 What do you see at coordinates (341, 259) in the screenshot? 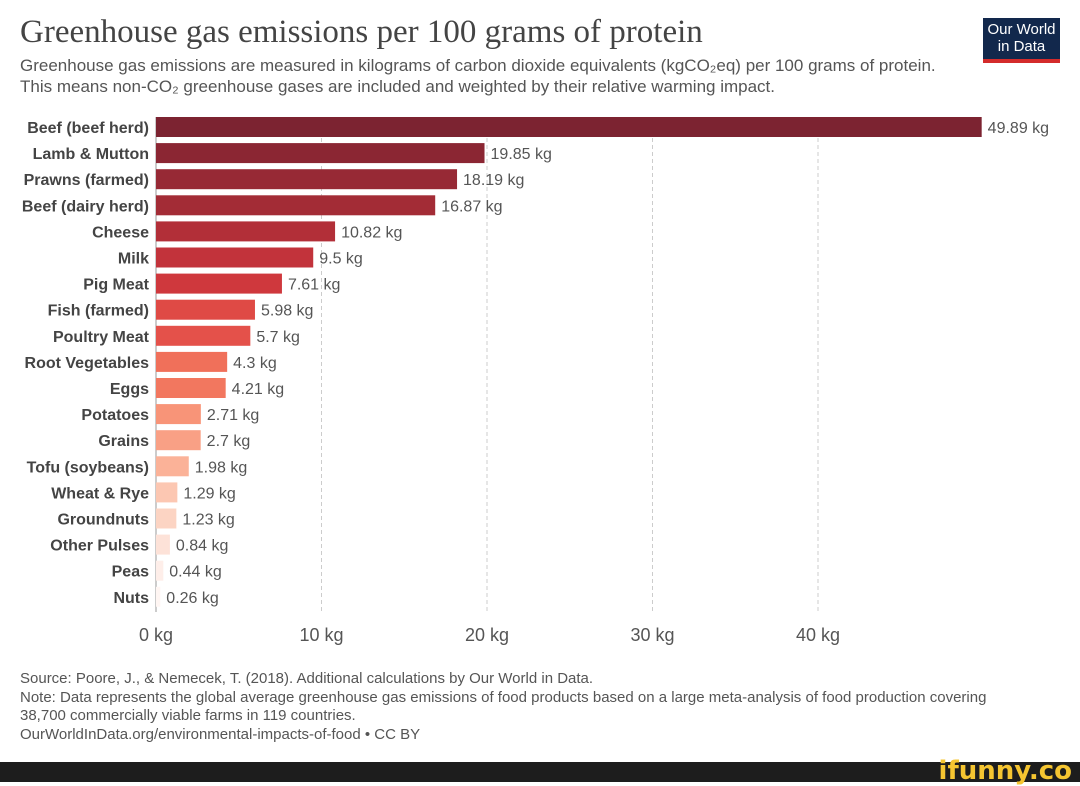
I see `value-label: 9.5 kg` at bounding box center [341, 259].